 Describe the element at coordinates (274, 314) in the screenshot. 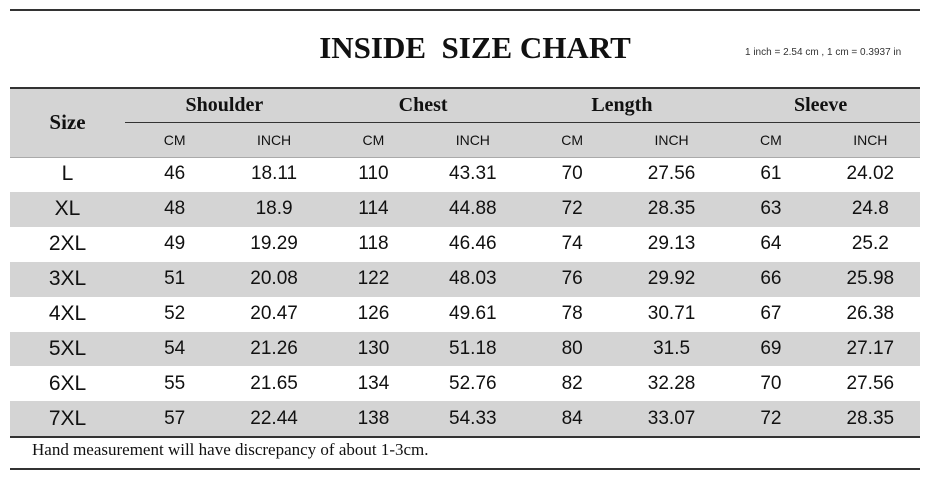

I see `measurement: 20.47` at that location.